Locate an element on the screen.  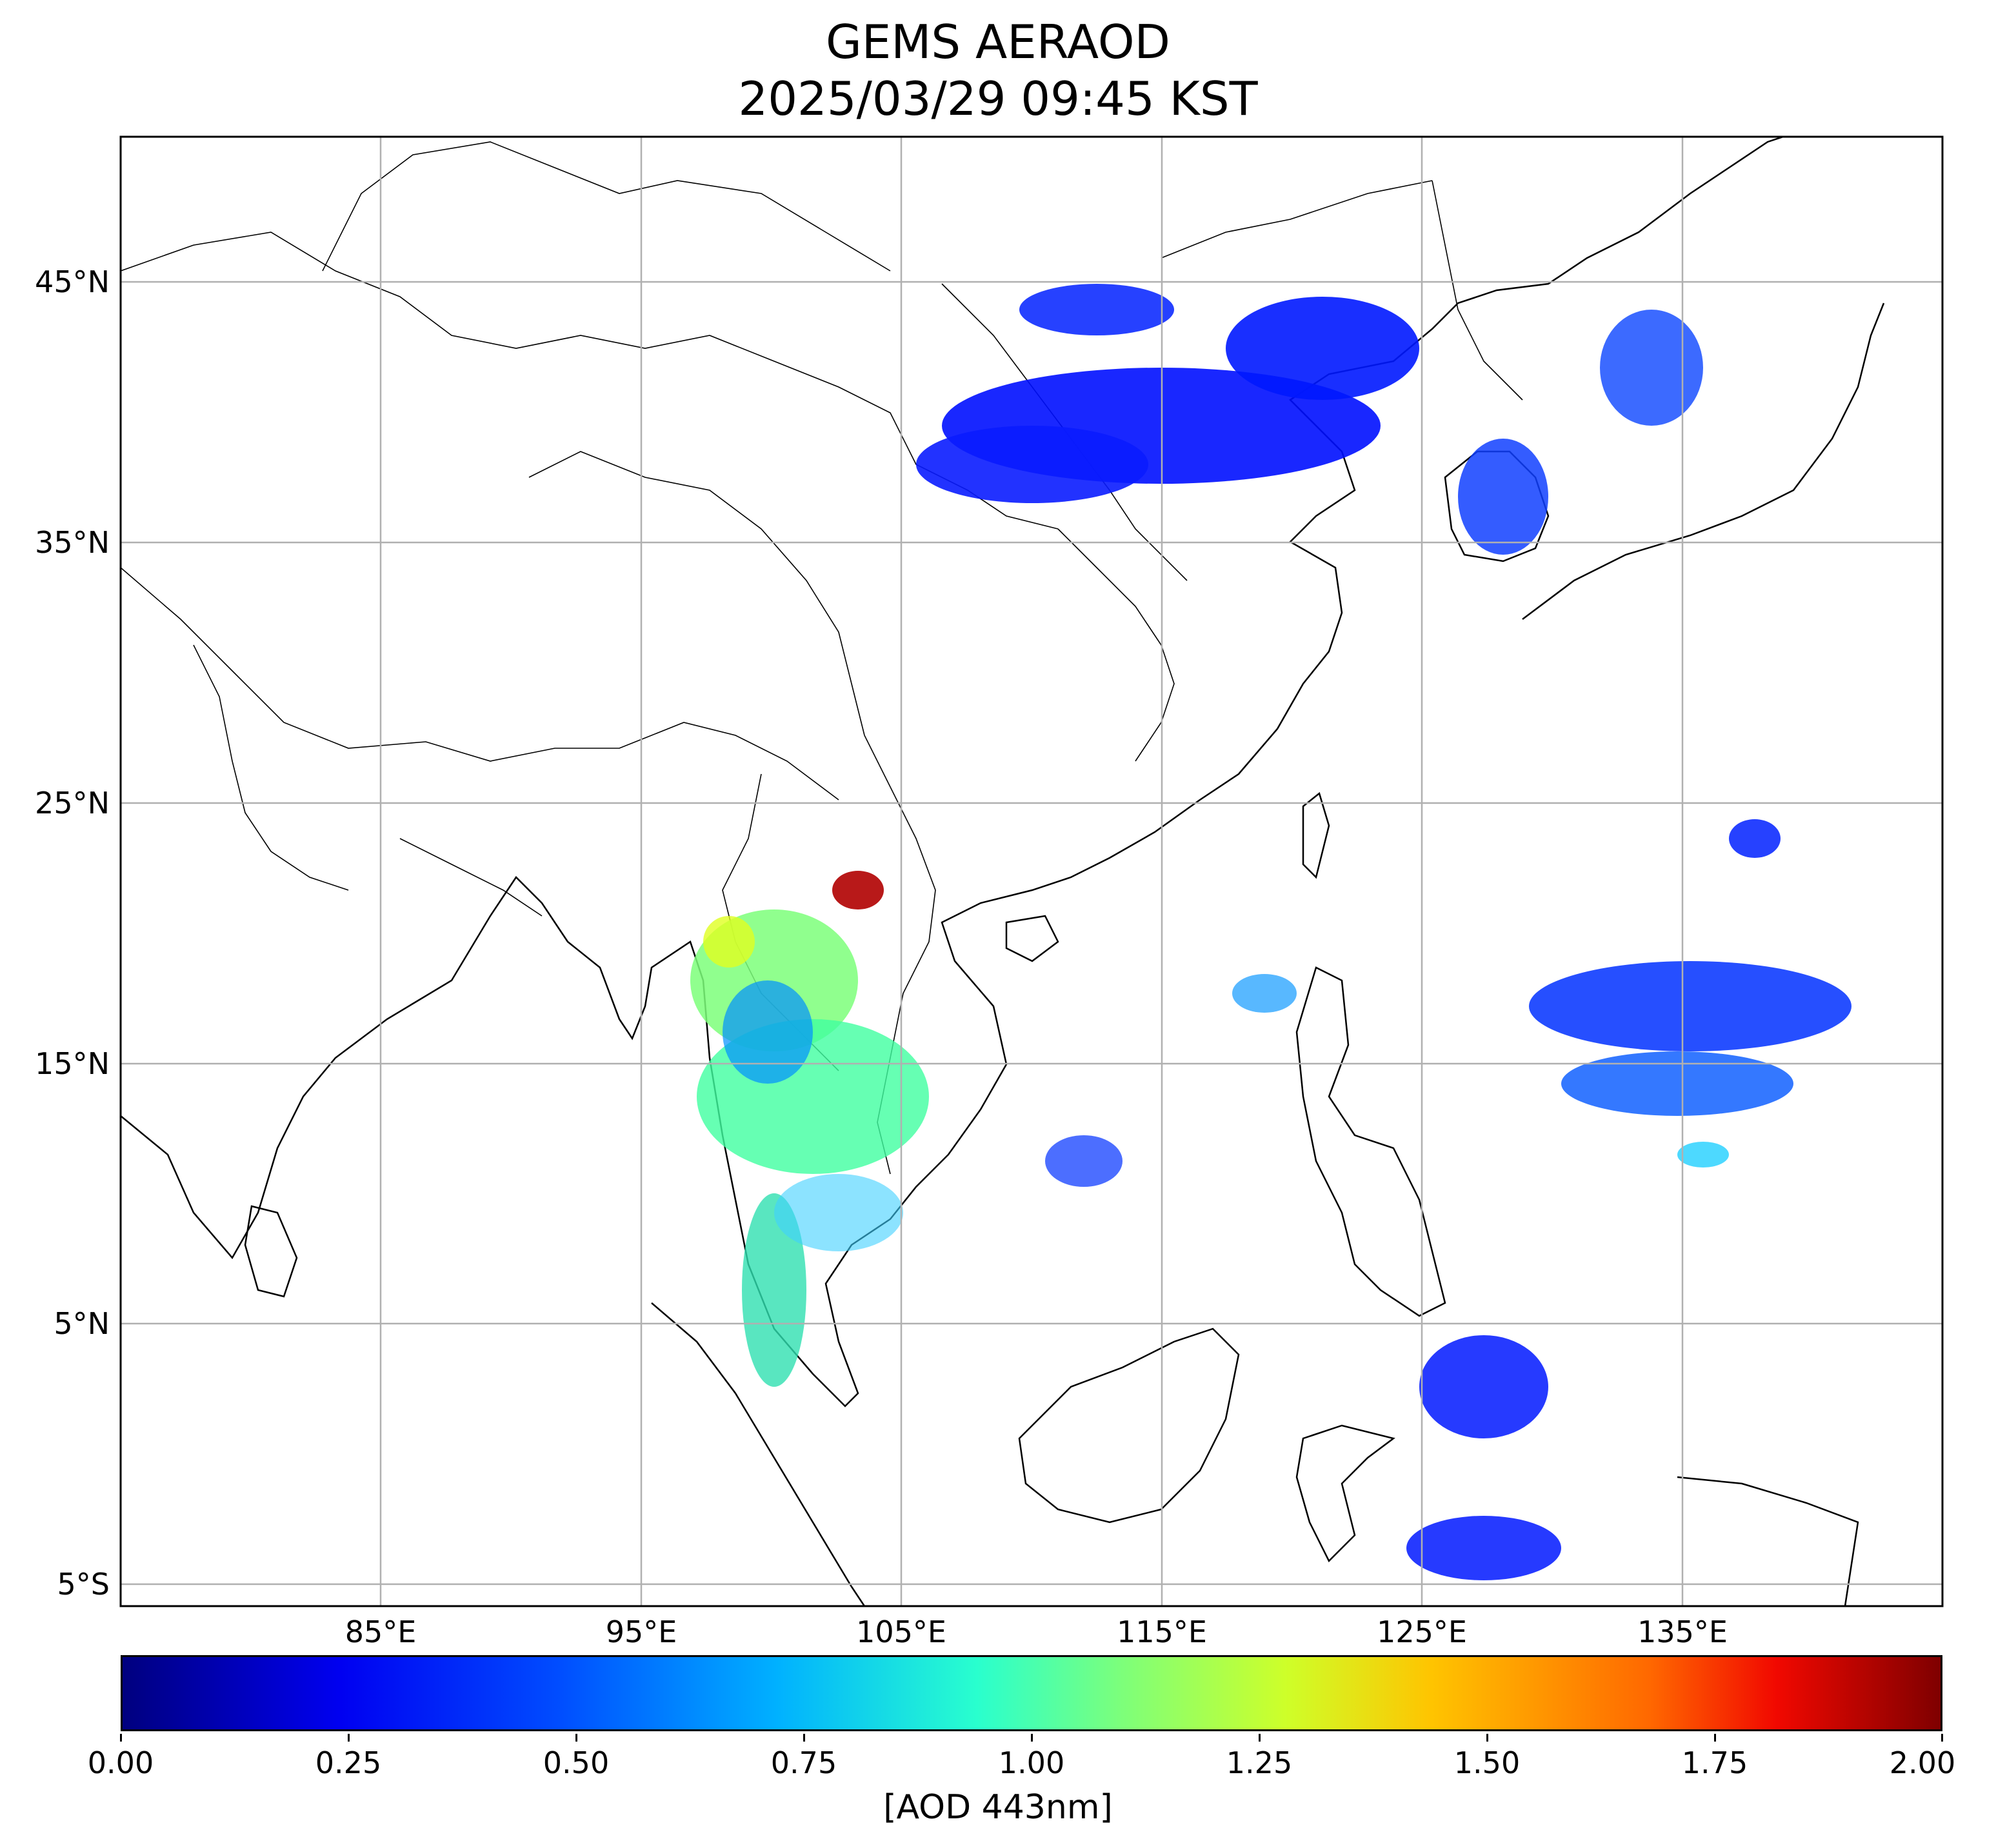
lon-label-125e: 125°E is located at coordinates (1422, 1632).